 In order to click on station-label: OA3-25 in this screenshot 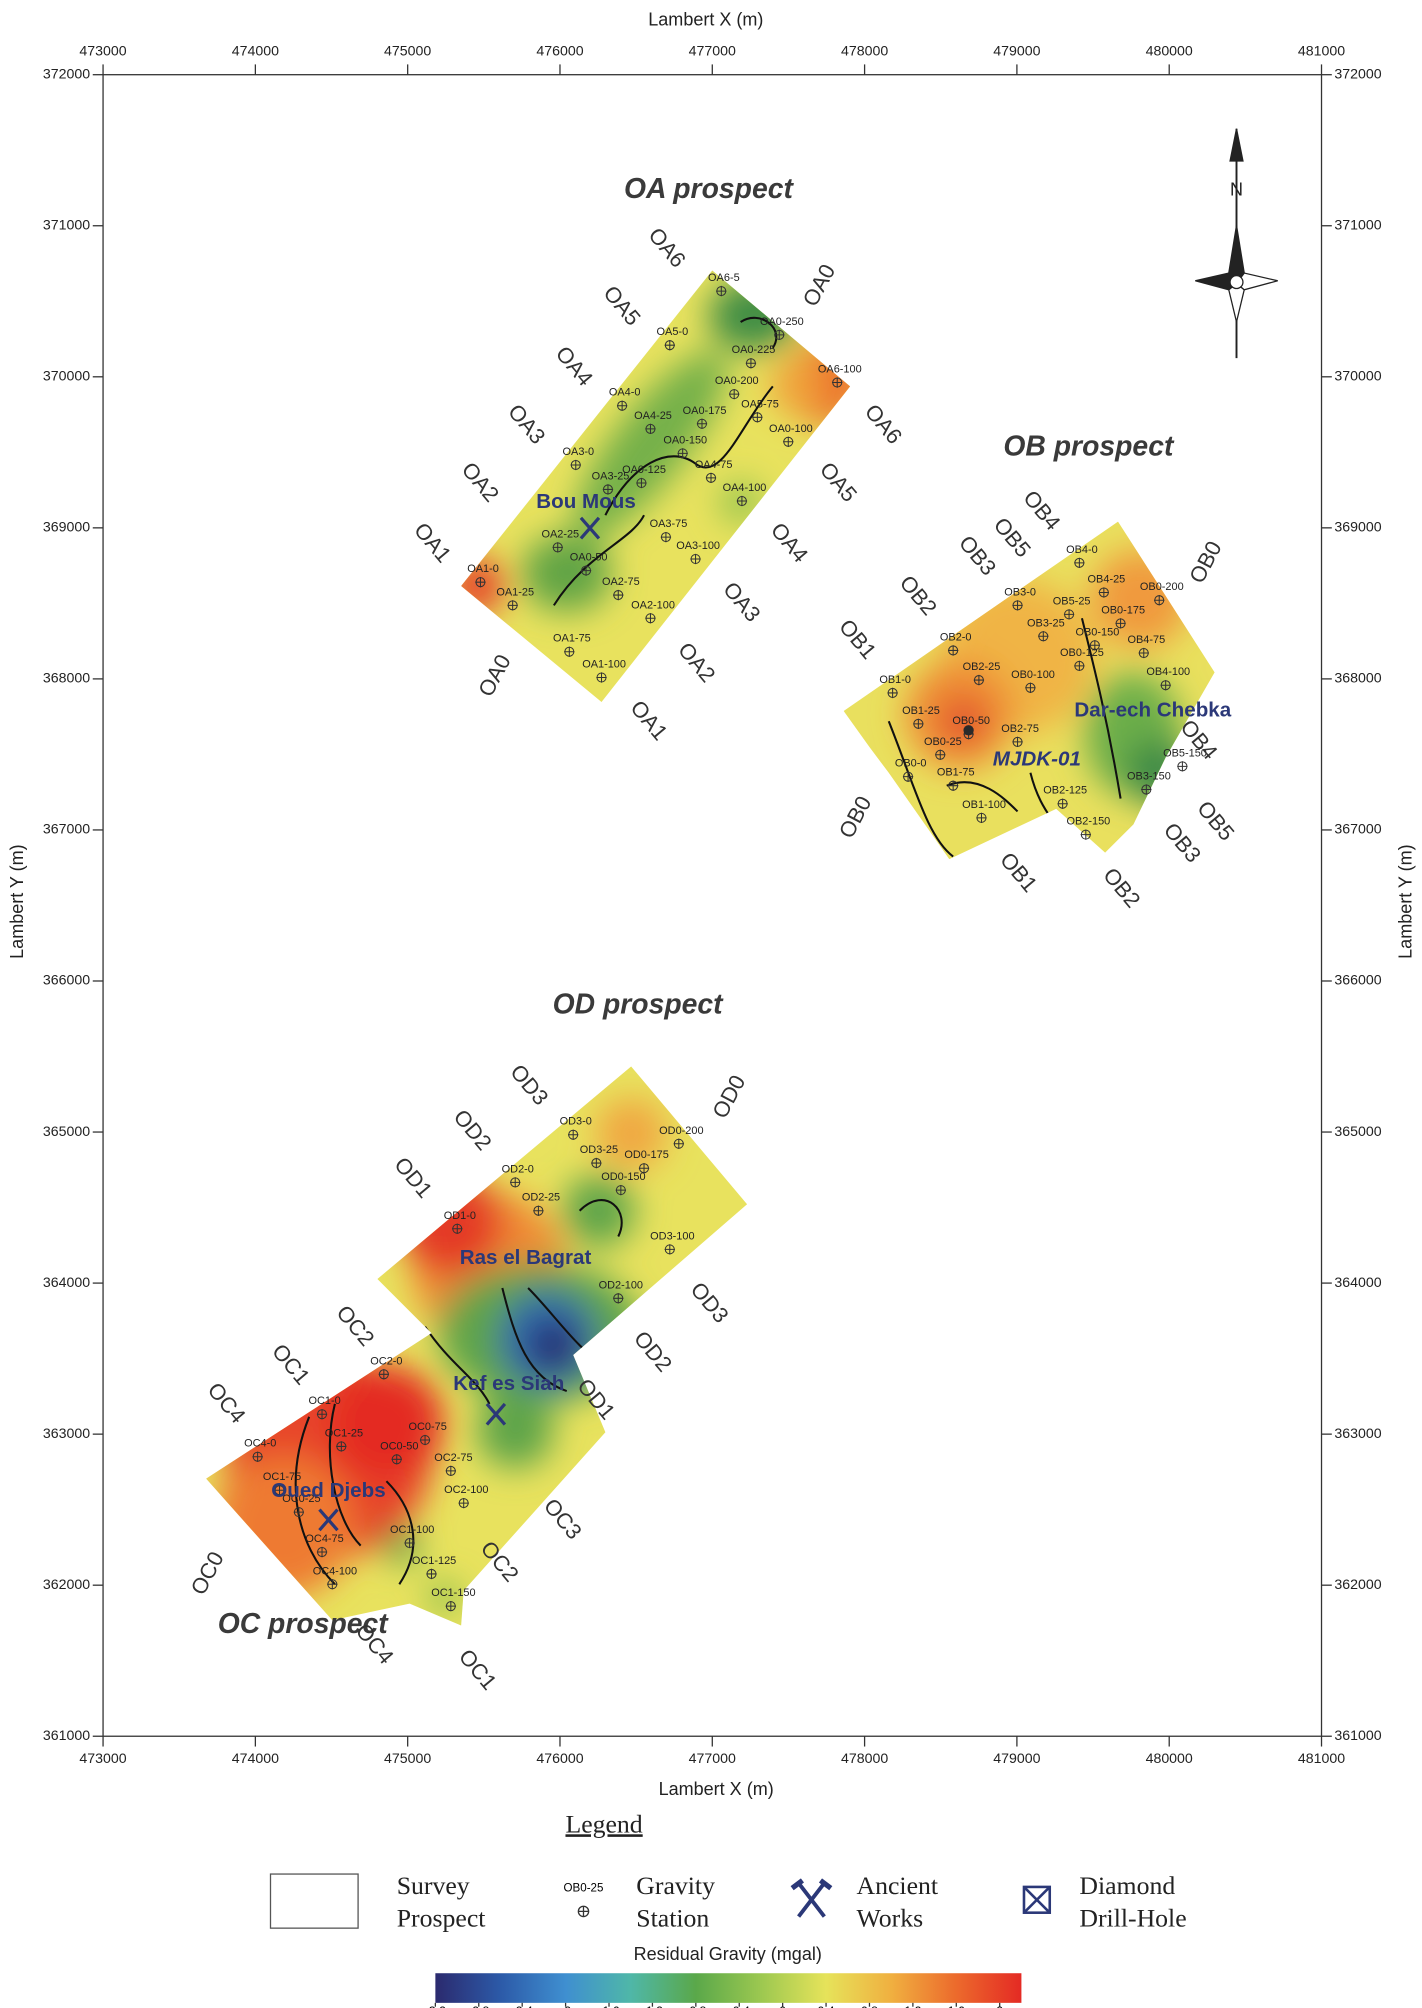, I will do `click(611, 476)`.